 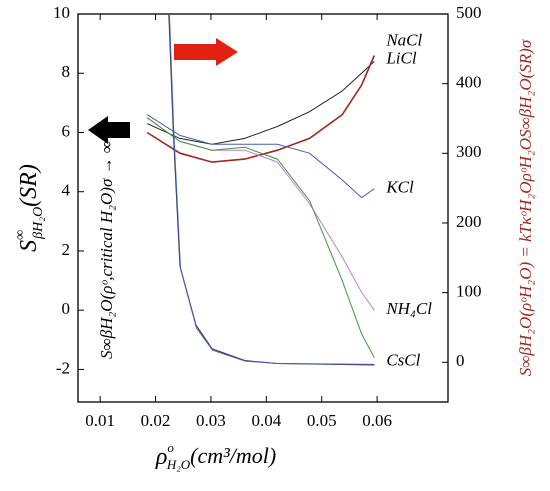 What do you see at coordinates (66, 130) in the screenshot?
I see `y-tick-label: 6` at bounding box center [66, 130].